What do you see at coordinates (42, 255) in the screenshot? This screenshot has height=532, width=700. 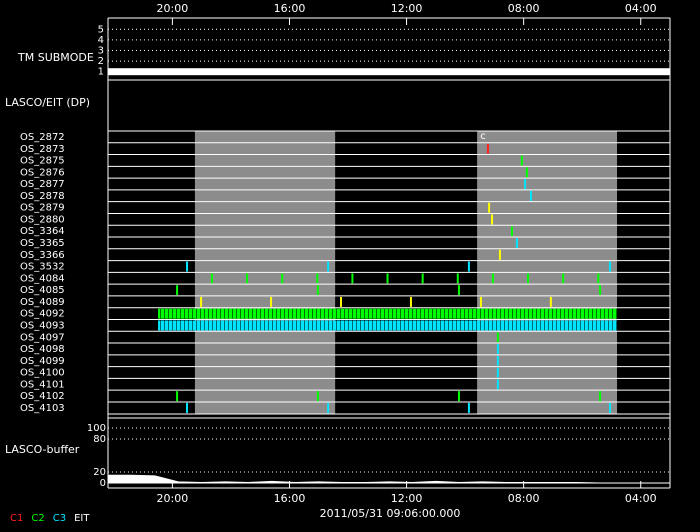 I see `row-label: OS_3366` at bounding box center [42, 255].